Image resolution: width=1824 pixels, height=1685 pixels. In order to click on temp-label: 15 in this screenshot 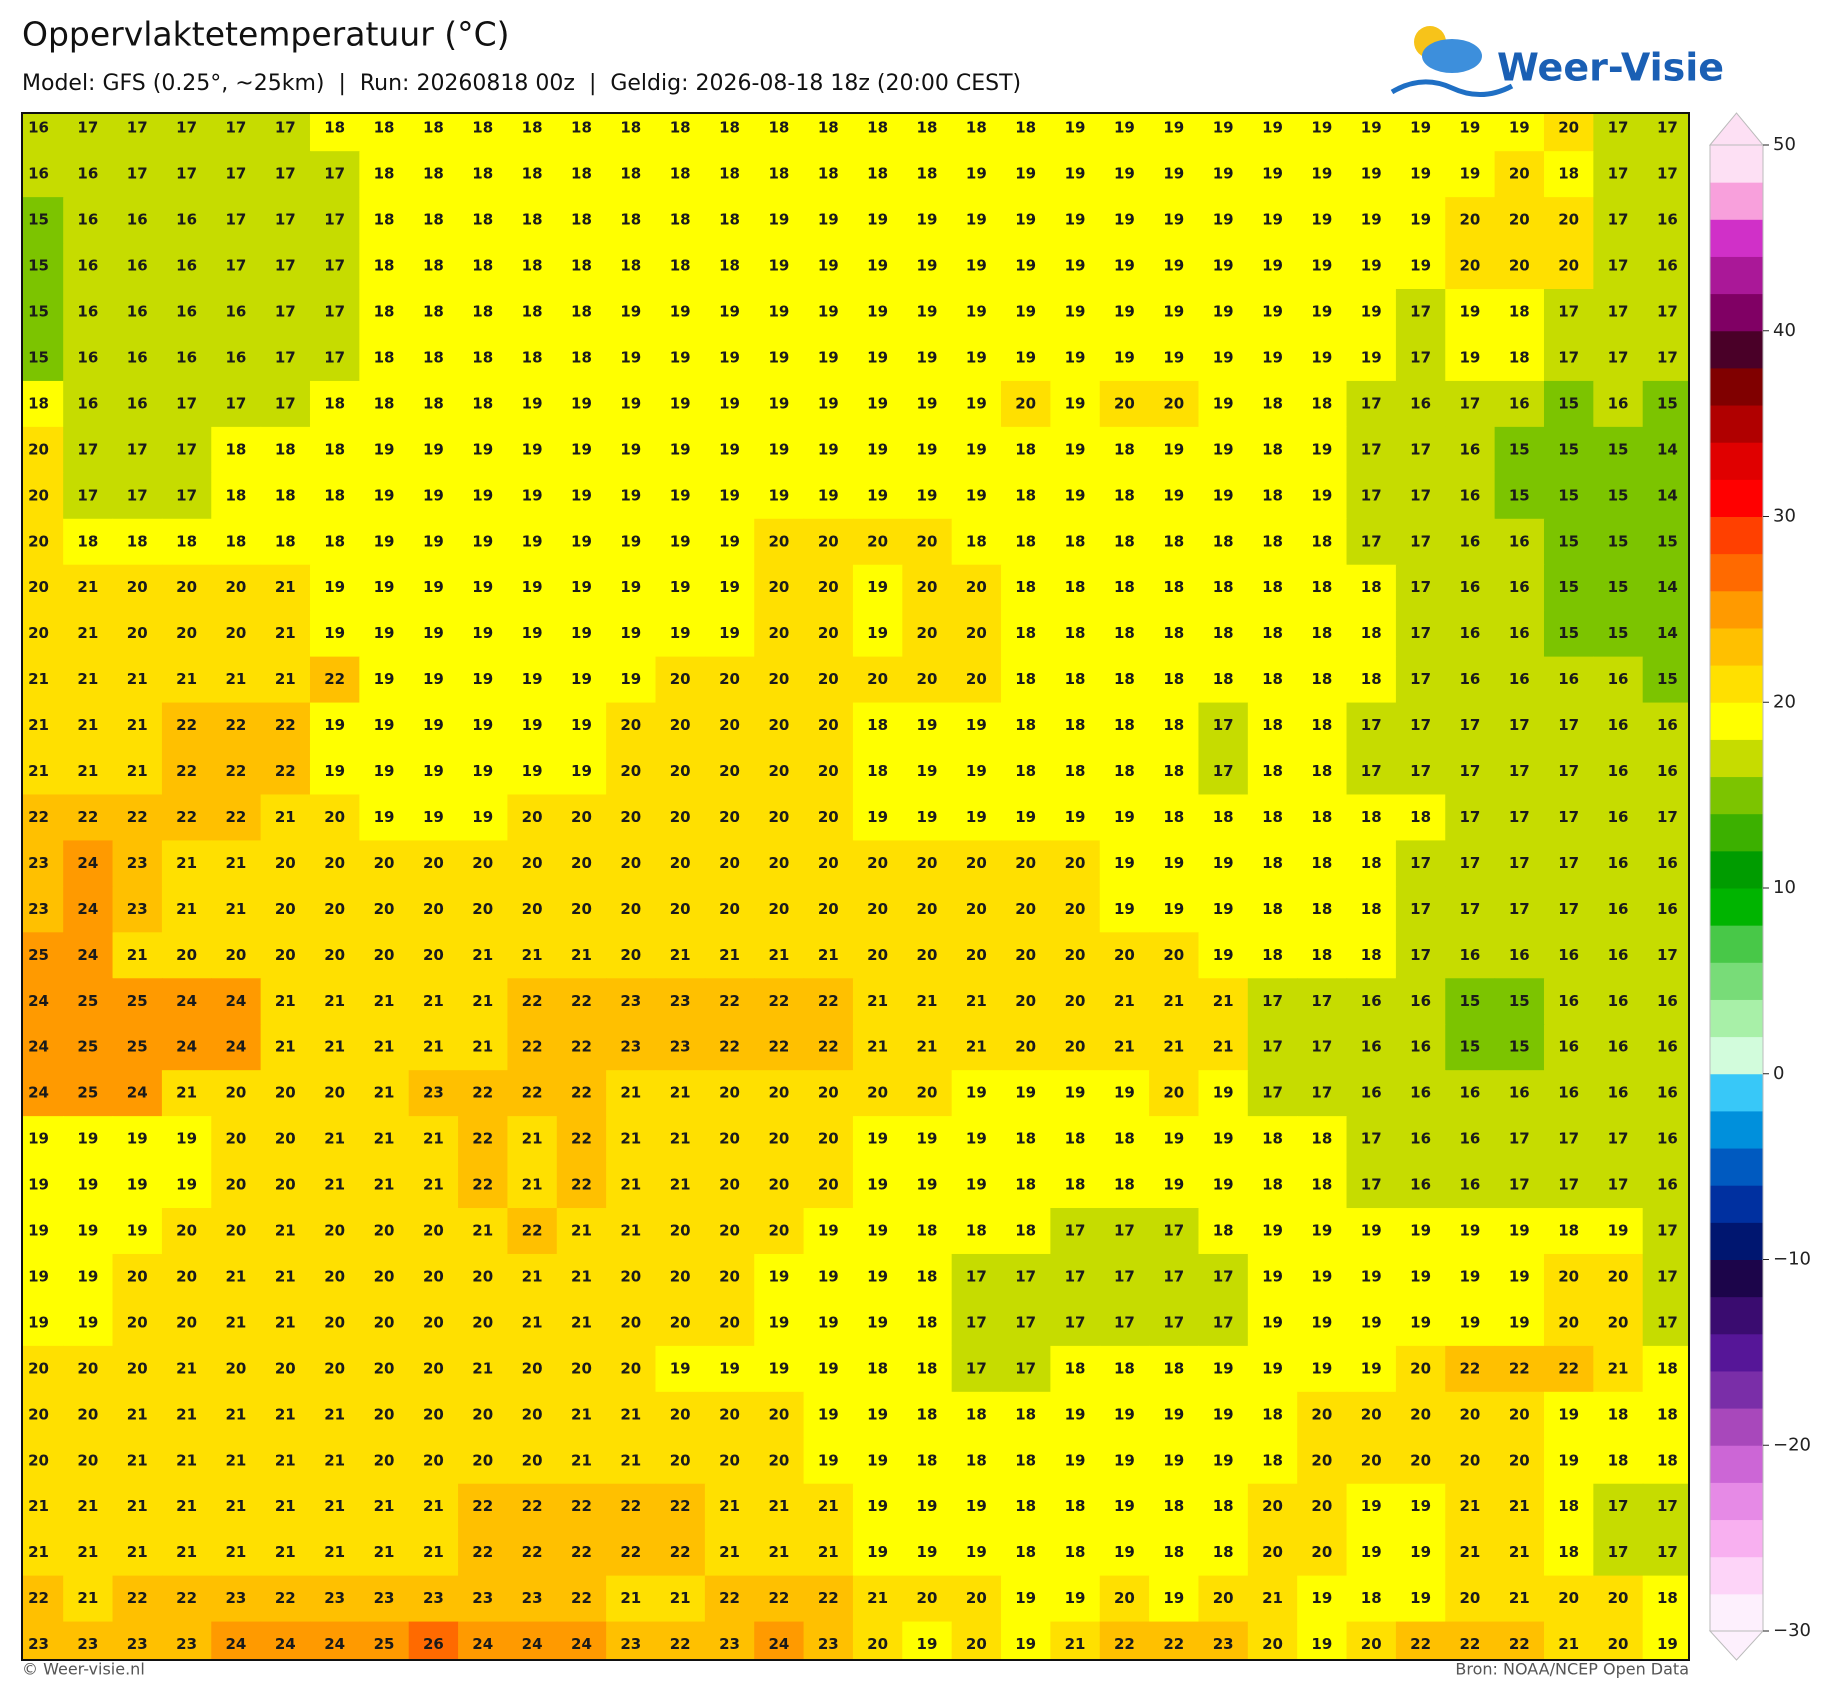, I will do `click(38, 312)`.